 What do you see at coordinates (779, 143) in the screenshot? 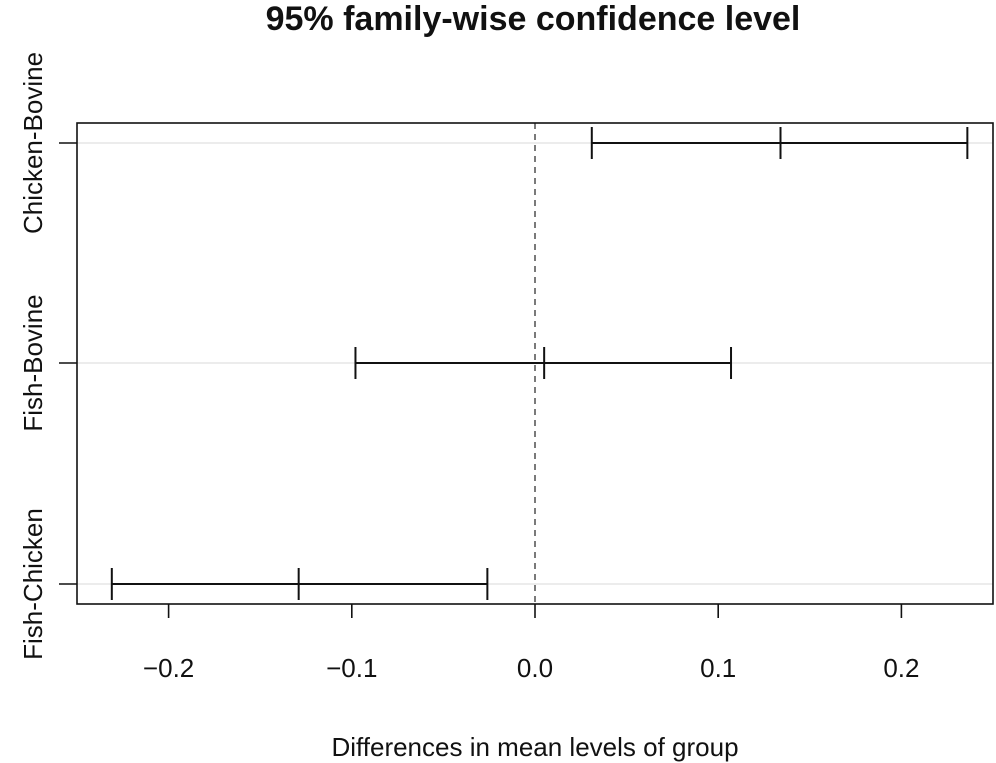
I see `interval-chicken-bovine` at bounding box center [779, 143].